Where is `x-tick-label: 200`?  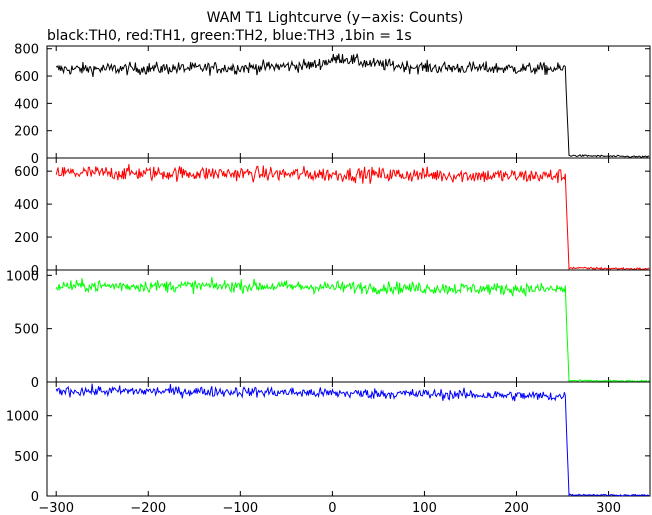
x-tick-label: 200 is located at coordinates (516, 508).